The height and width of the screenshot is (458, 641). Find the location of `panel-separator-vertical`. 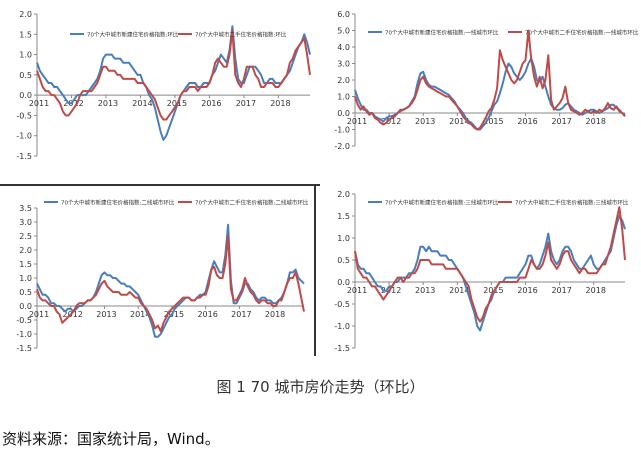

panel-separator-vertical is located at coordinates (315, 270).